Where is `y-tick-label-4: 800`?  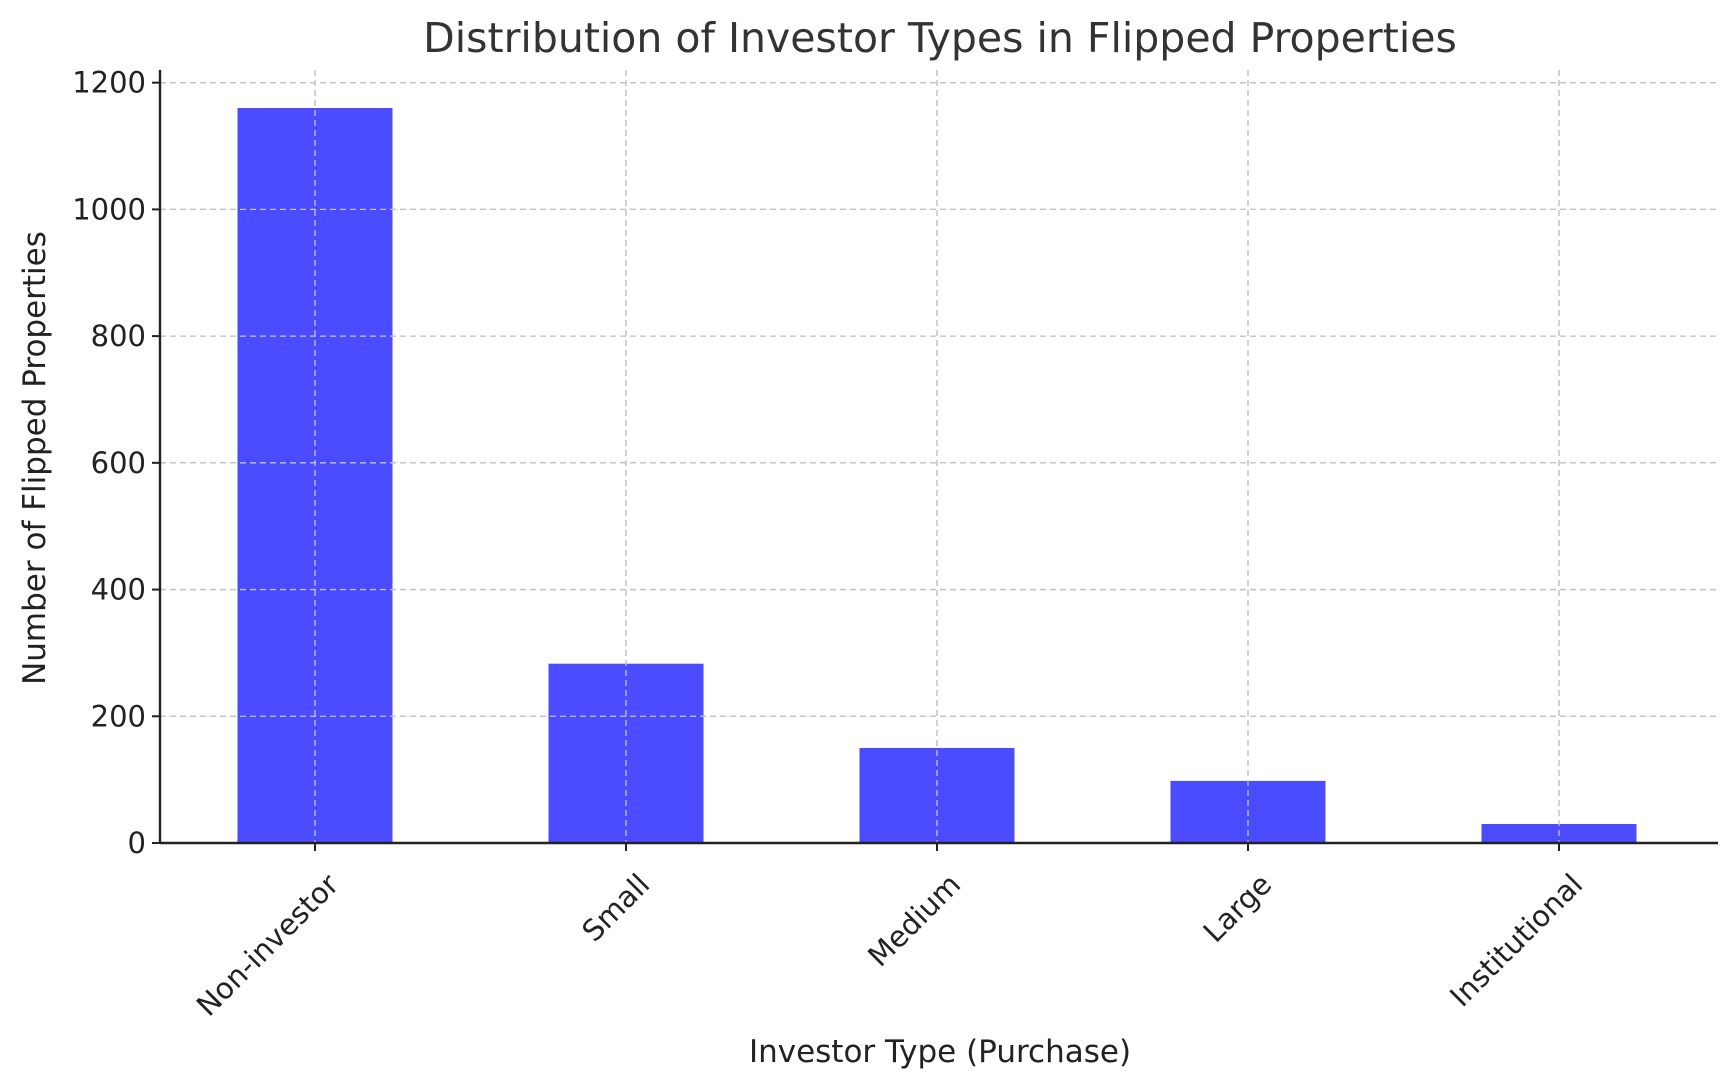 y-tick-label-4: 800 is located at coordinates (118, 336).